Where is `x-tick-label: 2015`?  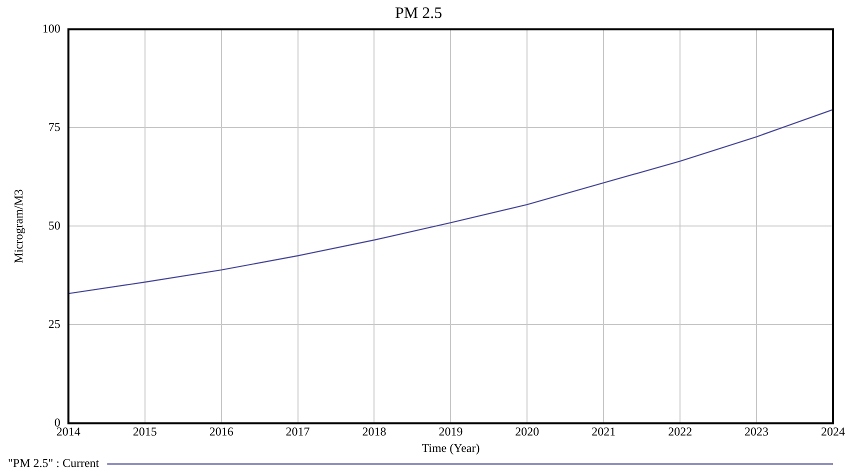
x-tick-label: 2015 is located at coordinates (144, 431).